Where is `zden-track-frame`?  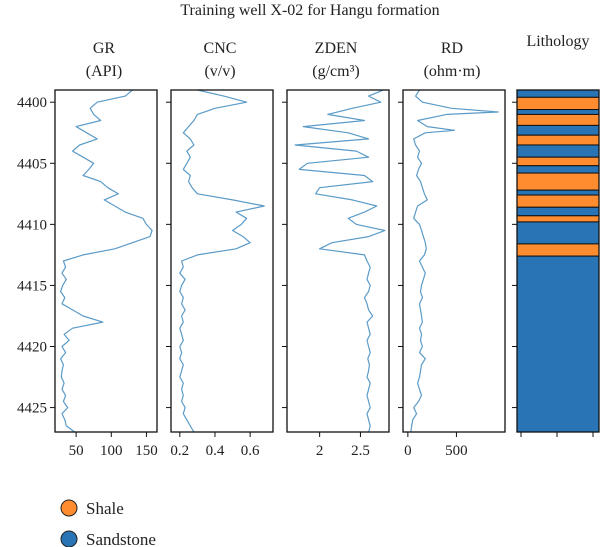
zden-track-frame is located at coordinates (338, 261).